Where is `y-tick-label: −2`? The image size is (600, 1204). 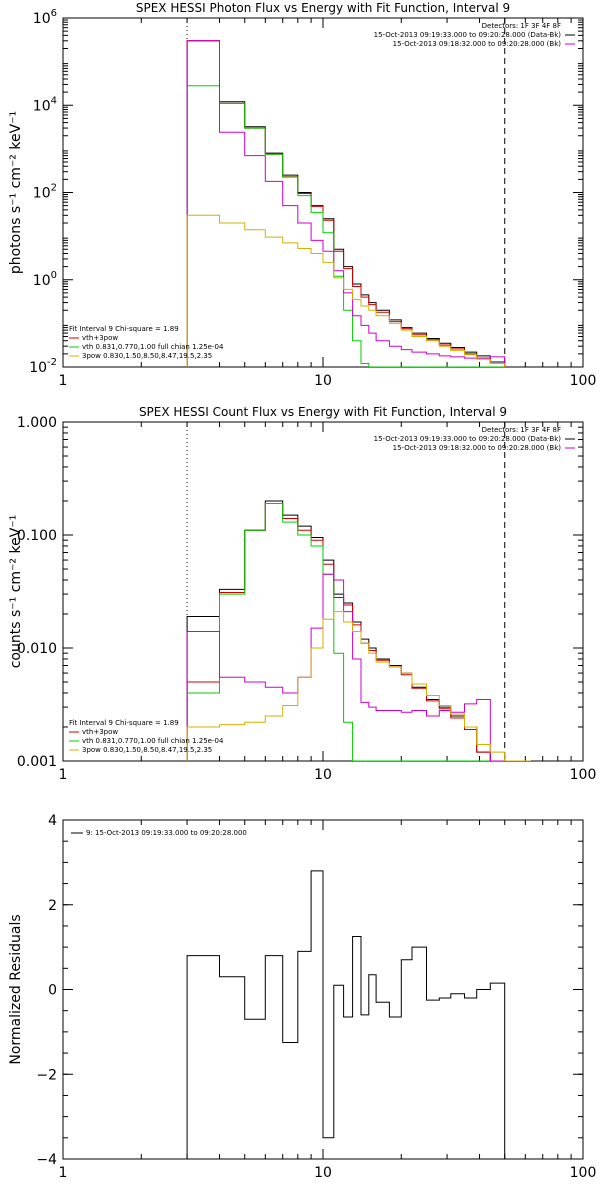 y-tick-label: −2 is located at coordinates (46, 1075).